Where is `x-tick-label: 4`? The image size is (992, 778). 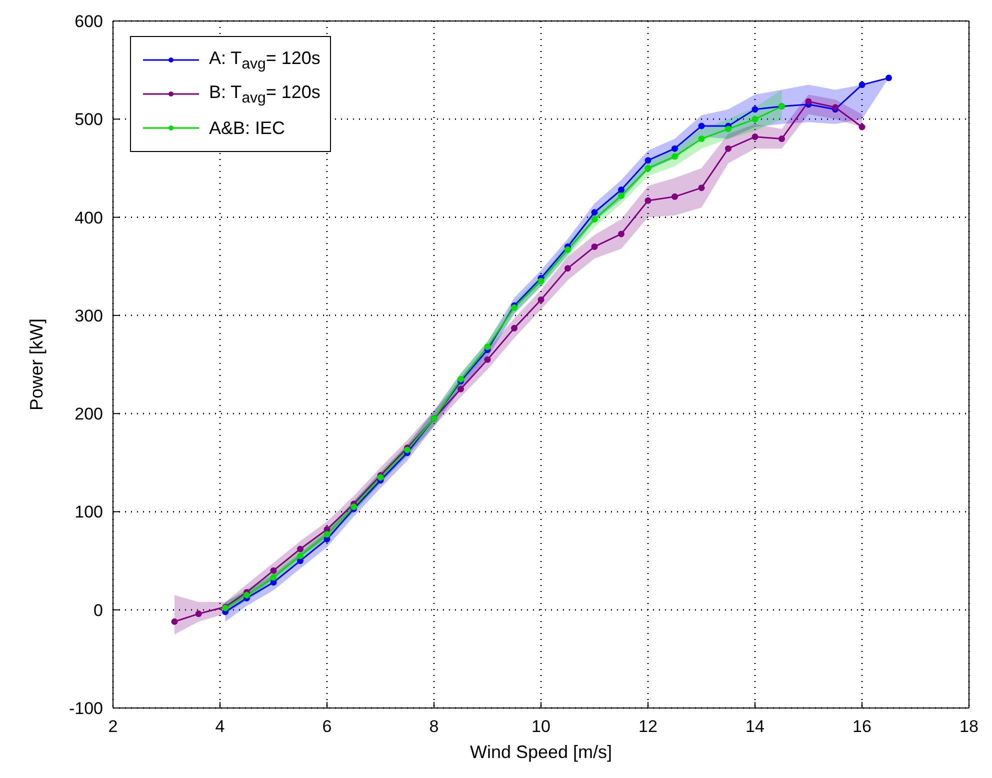
x-tick-label: 4 is located at coordinates (220, 726).